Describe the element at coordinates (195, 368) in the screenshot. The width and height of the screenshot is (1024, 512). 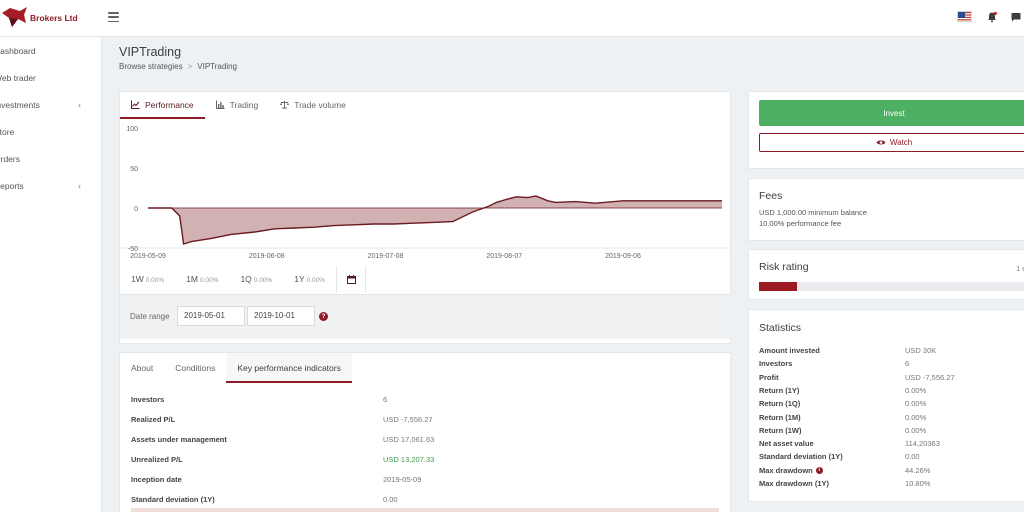
I see `tab-conditions: Conditions` at that location.